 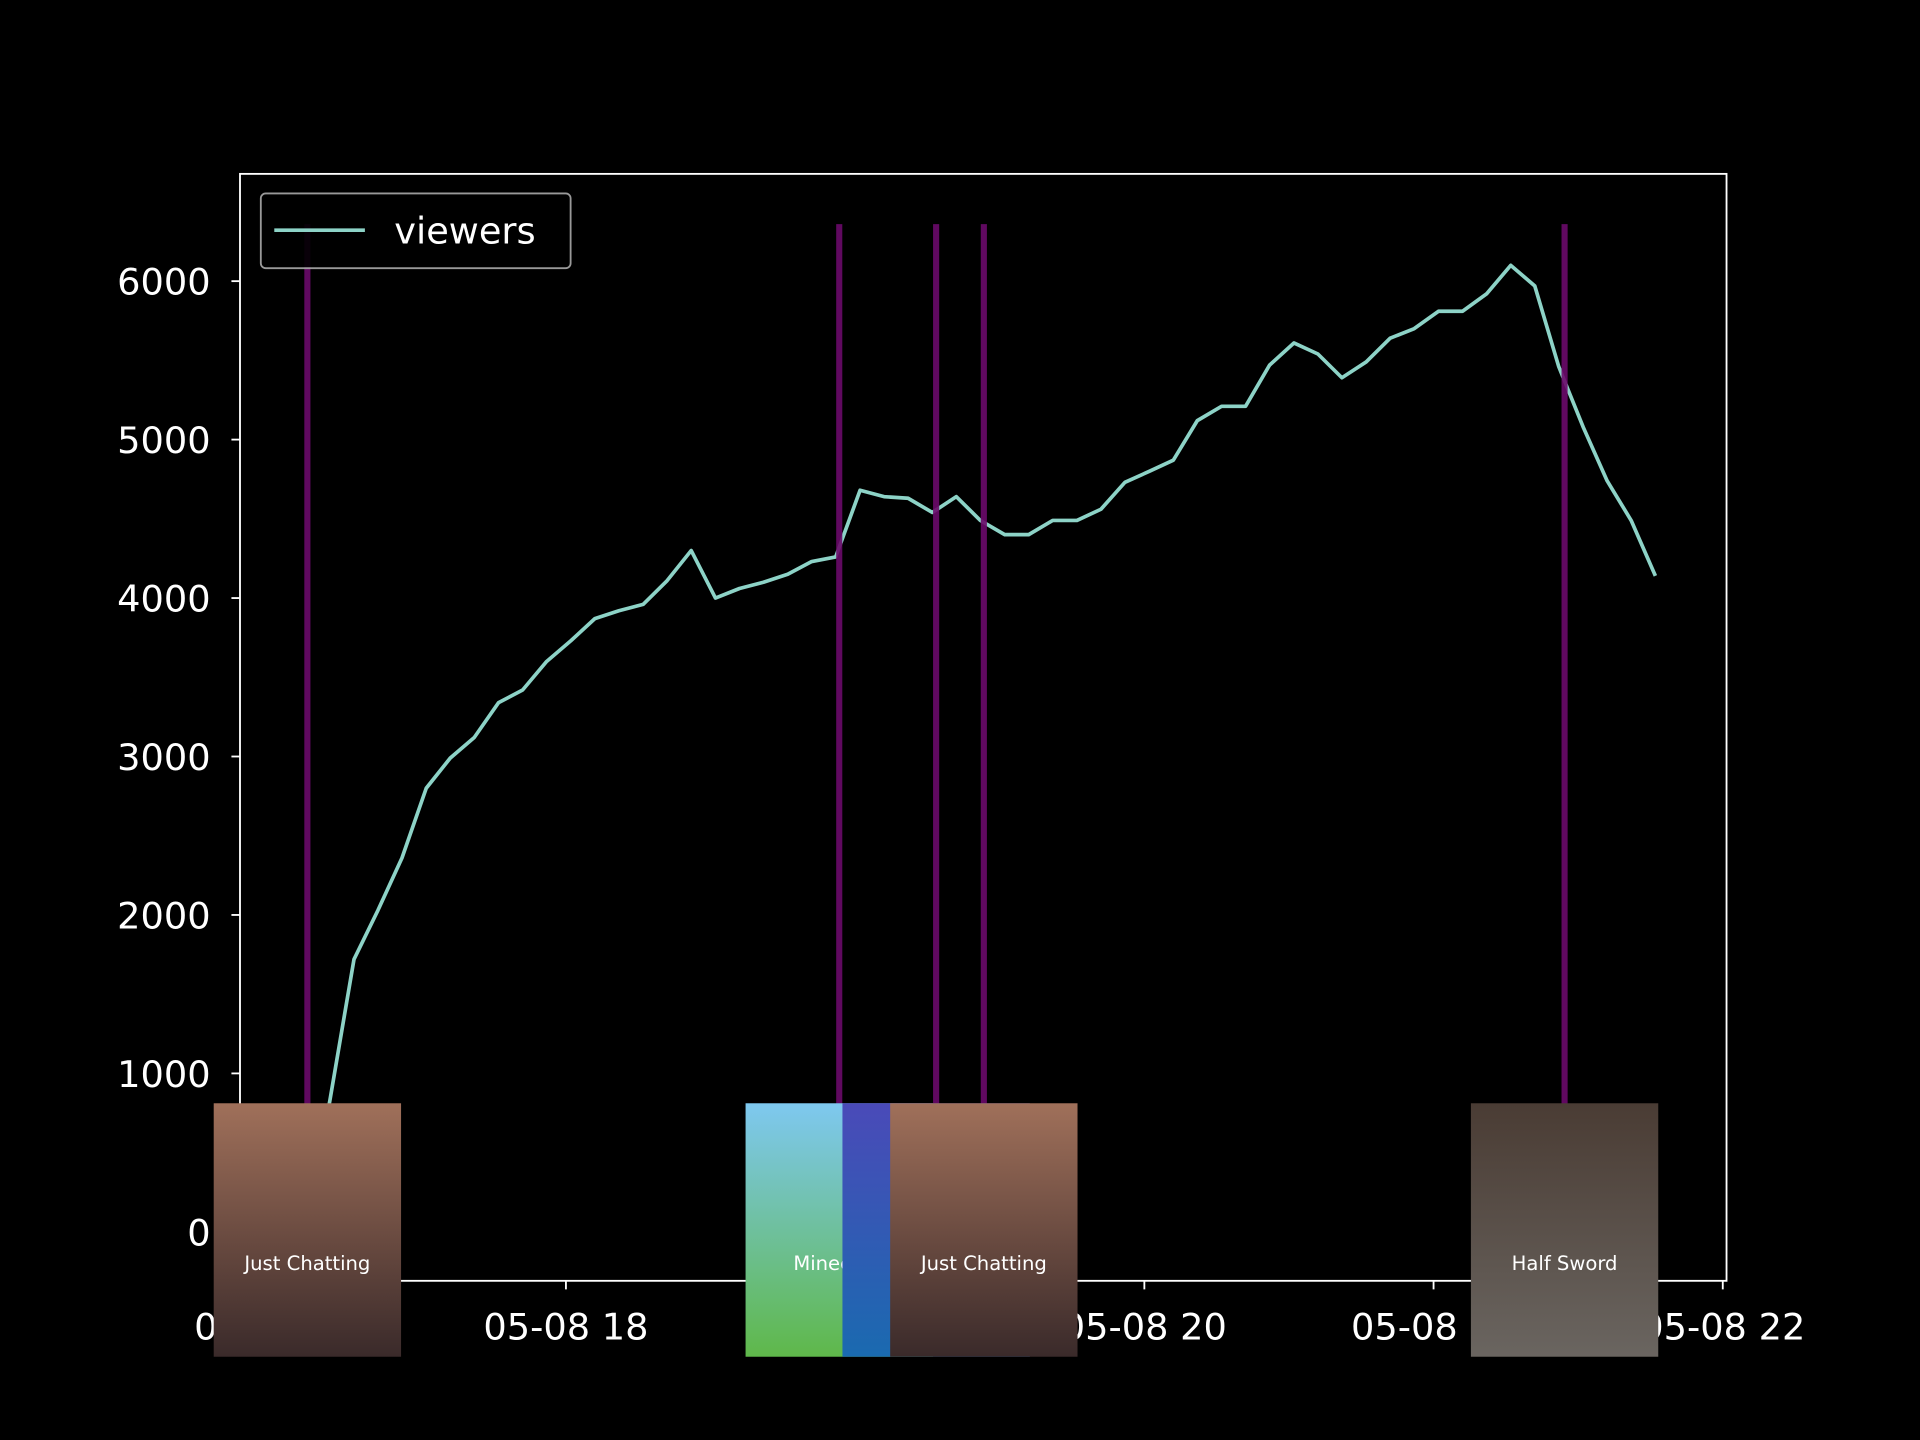 What do you see at coordinates (163, 757) in the screenshot?
I see `y-tick-label: 3000` at bounding box center [163, 757].